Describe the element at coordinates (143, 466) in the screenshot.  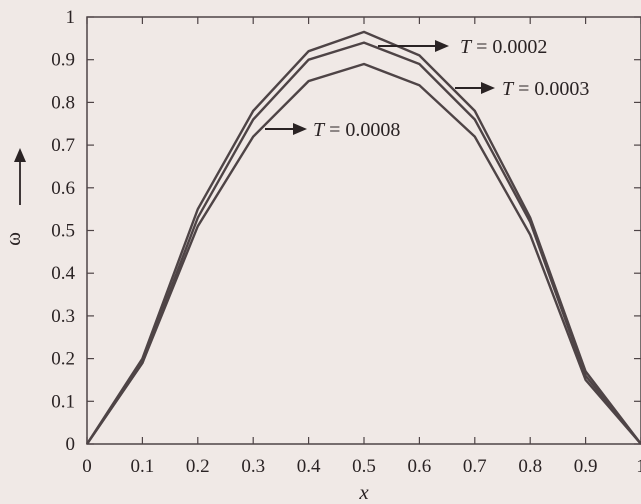
I see `x-tick-label: 0.1` at that location.